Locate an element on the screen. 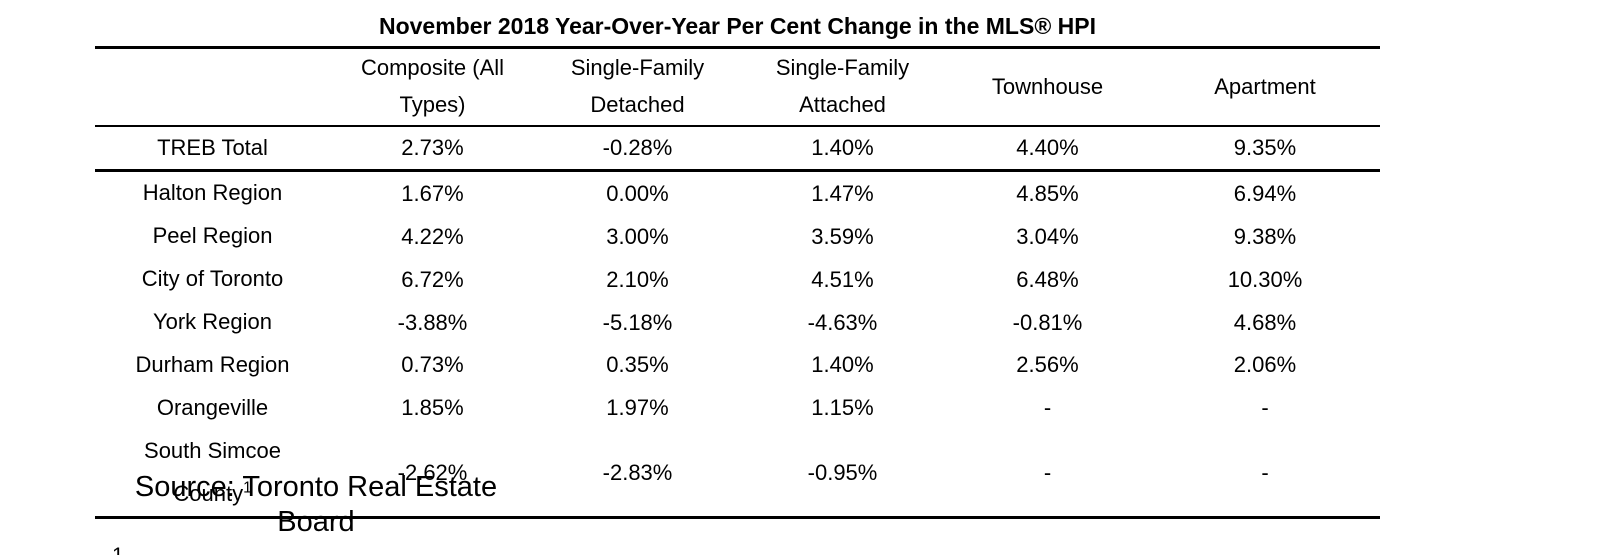 This screenshot has width=1600, height=555. column-header: Apartment is located at coordinates (1265, 87).